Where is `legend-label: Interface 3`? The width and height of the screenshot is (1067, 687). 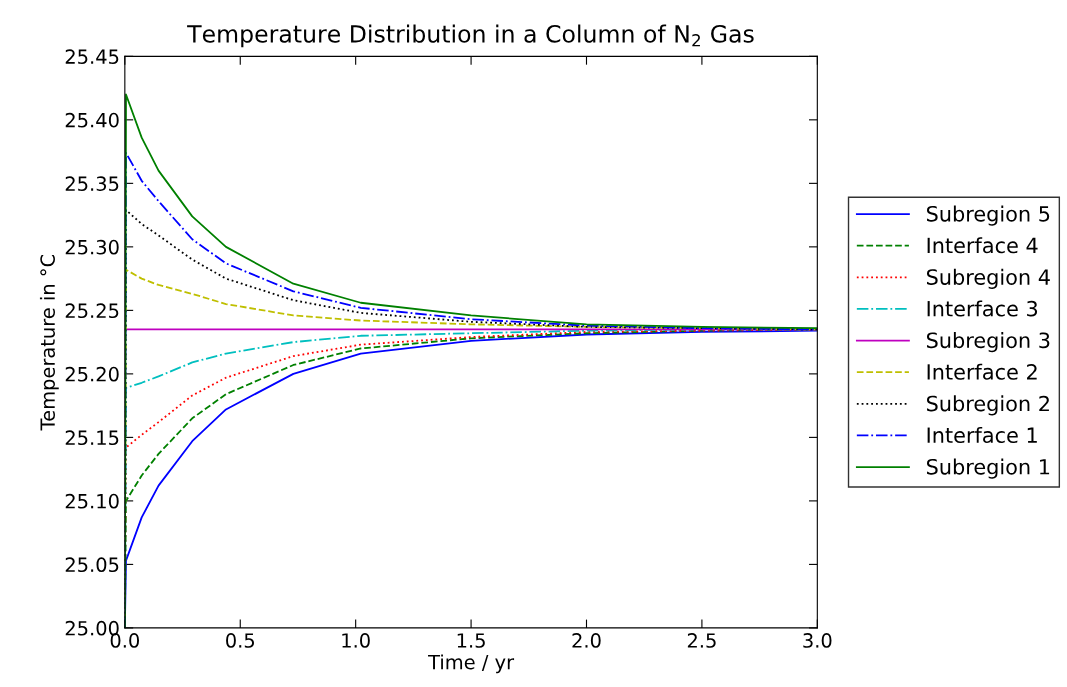 legend-label: Interface 3 is located at coordinates (982, 308).